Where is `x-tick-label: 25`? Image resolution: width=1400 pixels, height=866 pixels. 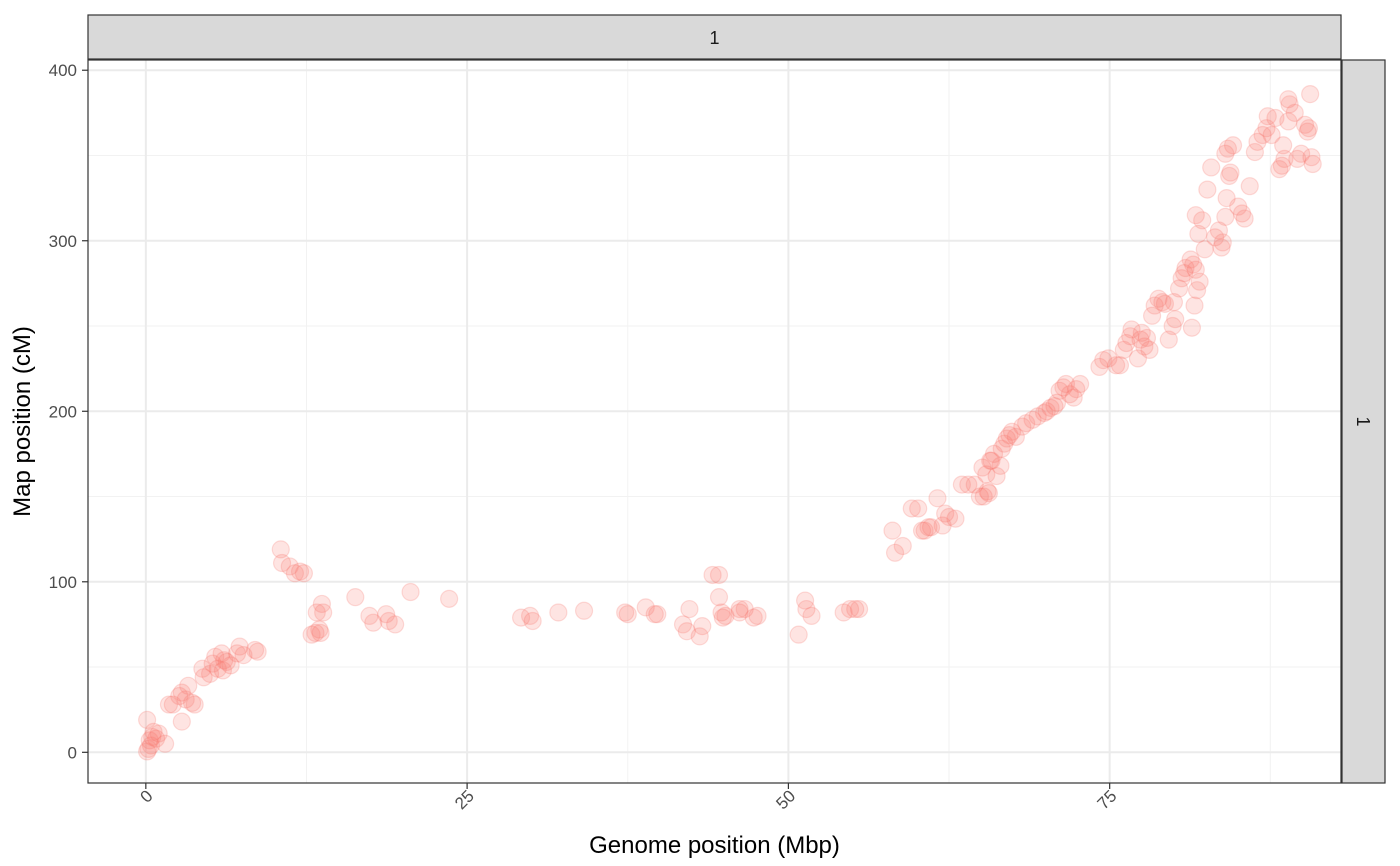
x-tick-label: 25 is located at coordinates (464, 799).